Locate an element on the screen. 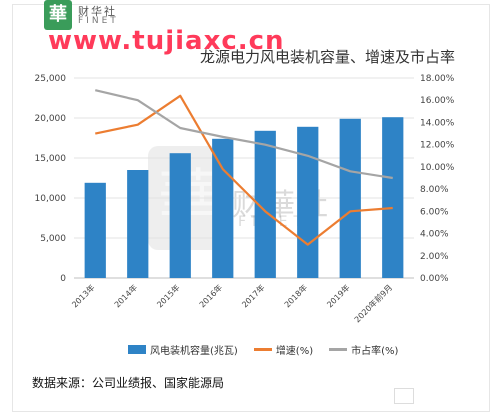 The image size is (500, 418). right-axis-tick-label: 2.00% is located at coordinates (434, 257).